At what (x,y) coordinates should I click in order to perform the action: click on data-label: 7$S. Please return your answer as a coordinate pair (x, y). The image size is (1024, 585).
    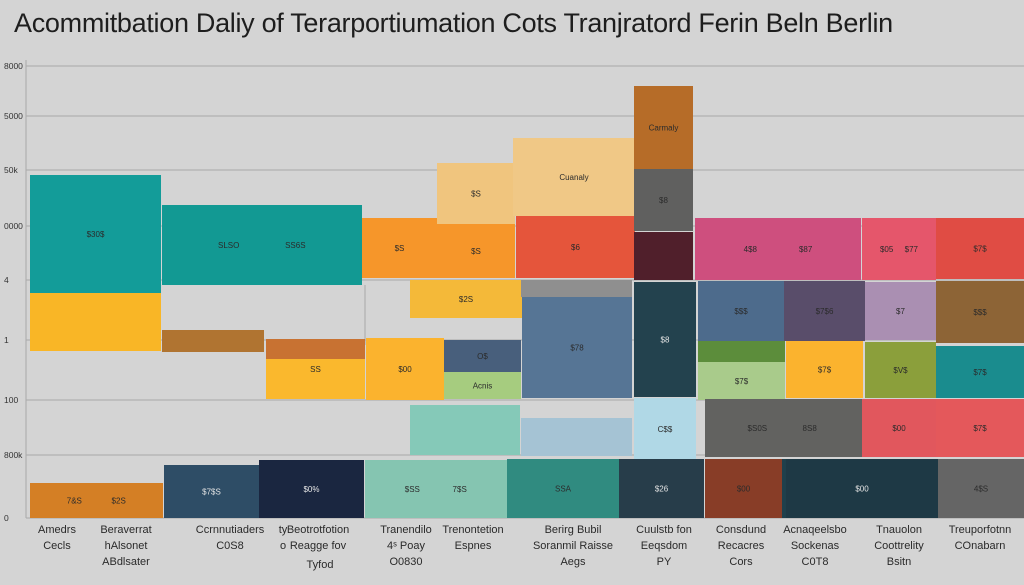
    Looking at the image, I should click on (460, 489).